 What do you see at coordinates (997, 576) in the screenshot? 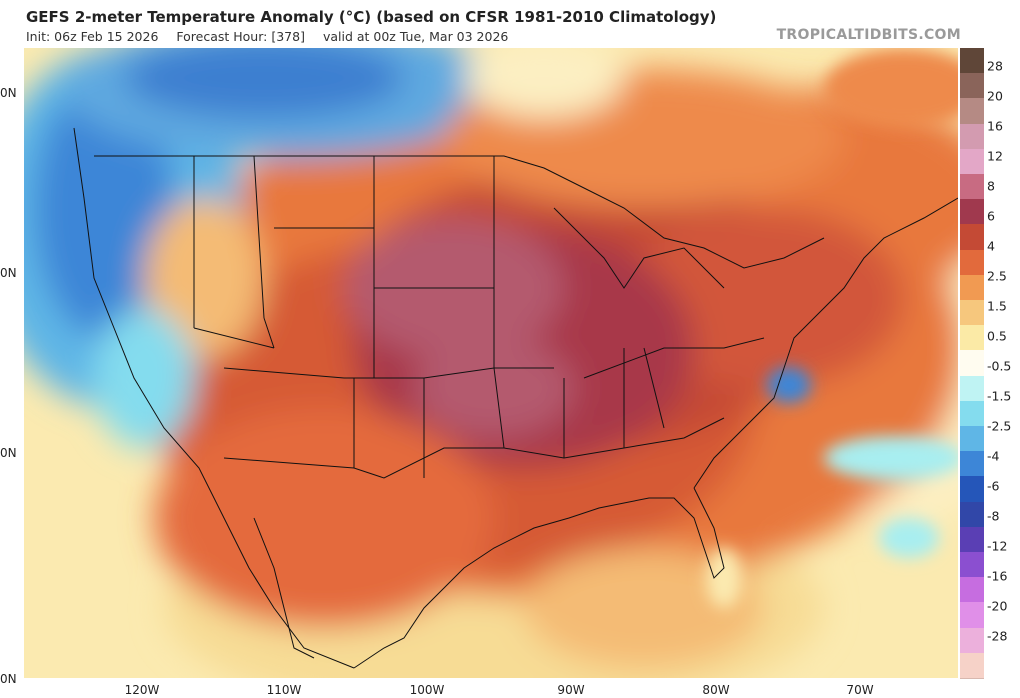
I see `colorbar-label: -16` at bounding box center [997, 576].